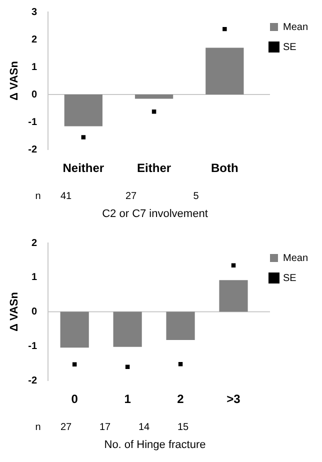  What do you see at coordinates (35, 12) in the screenshot?
I see `y-tick-label: 3` at bounding box center [35, 12].